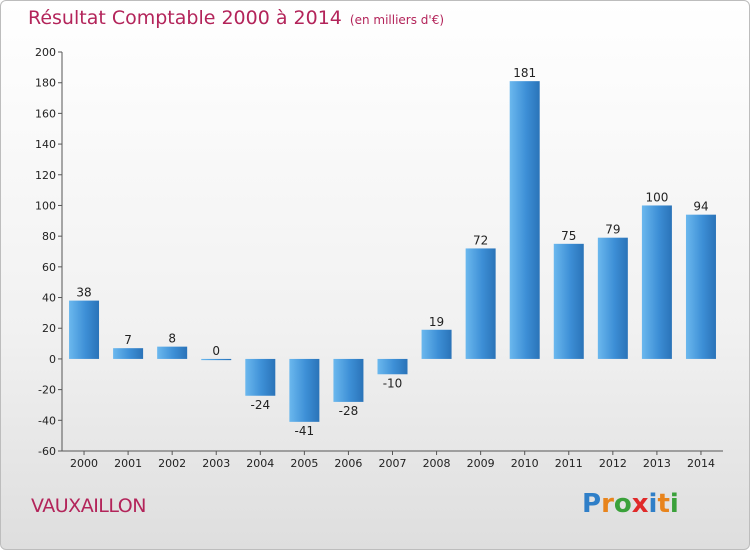 This screenshot has height=550, width=750. Describe the element at coordinates (481, 463) in the screenshot. I see `x-tick-label: 2009` at that location.